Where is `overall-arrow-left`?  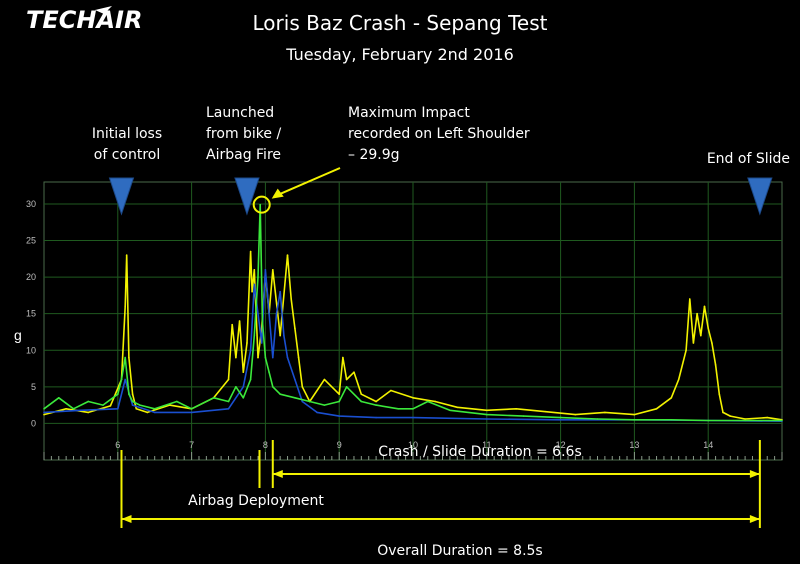 overall-arrow-left is located at coordinates (126, 519).